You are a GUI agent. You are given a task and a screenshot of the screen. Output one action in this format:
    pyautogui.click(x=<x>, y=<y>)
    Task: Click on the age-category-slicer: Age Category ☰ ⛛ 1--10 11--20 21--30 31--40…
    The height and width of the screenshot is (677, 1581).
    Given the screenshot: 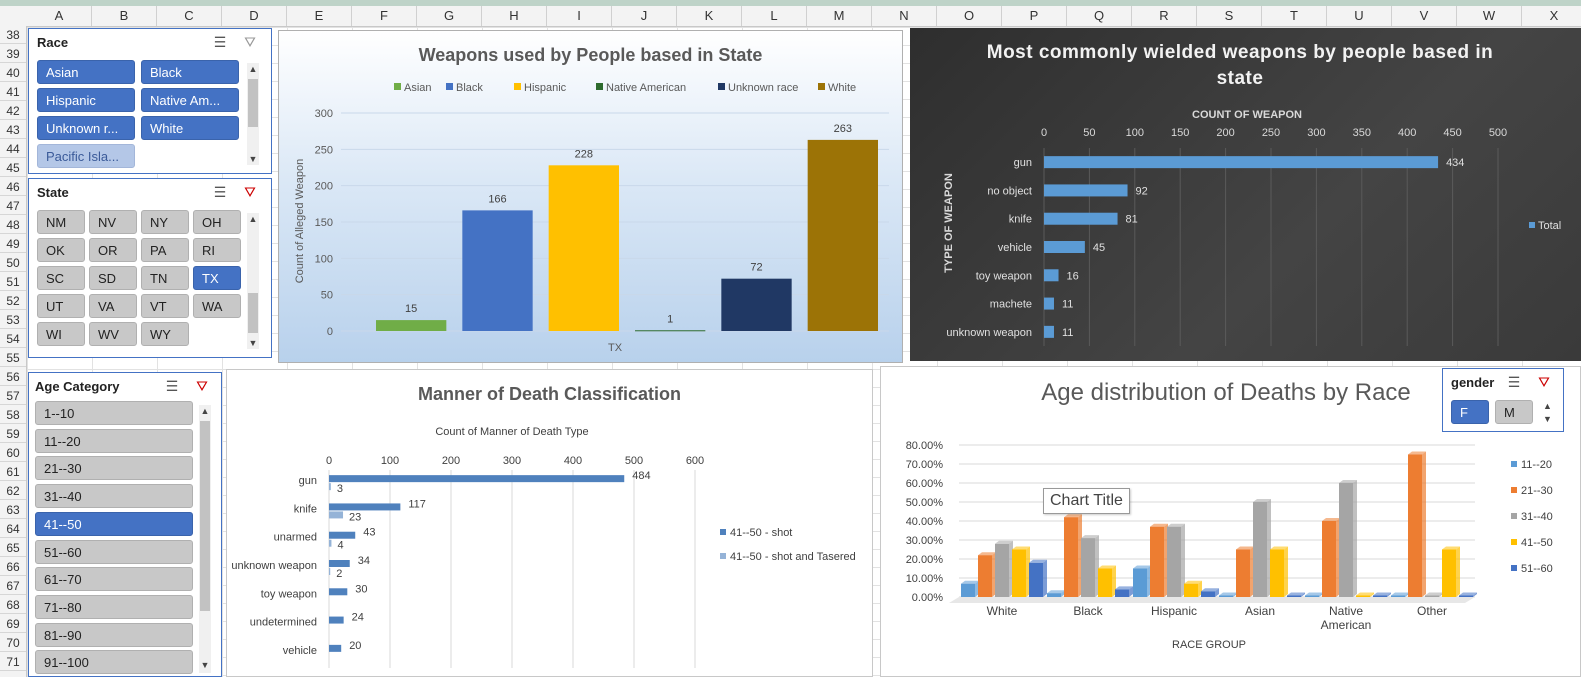 What is the action you would take?
    pyautogui.click(x=125, y=524)
    